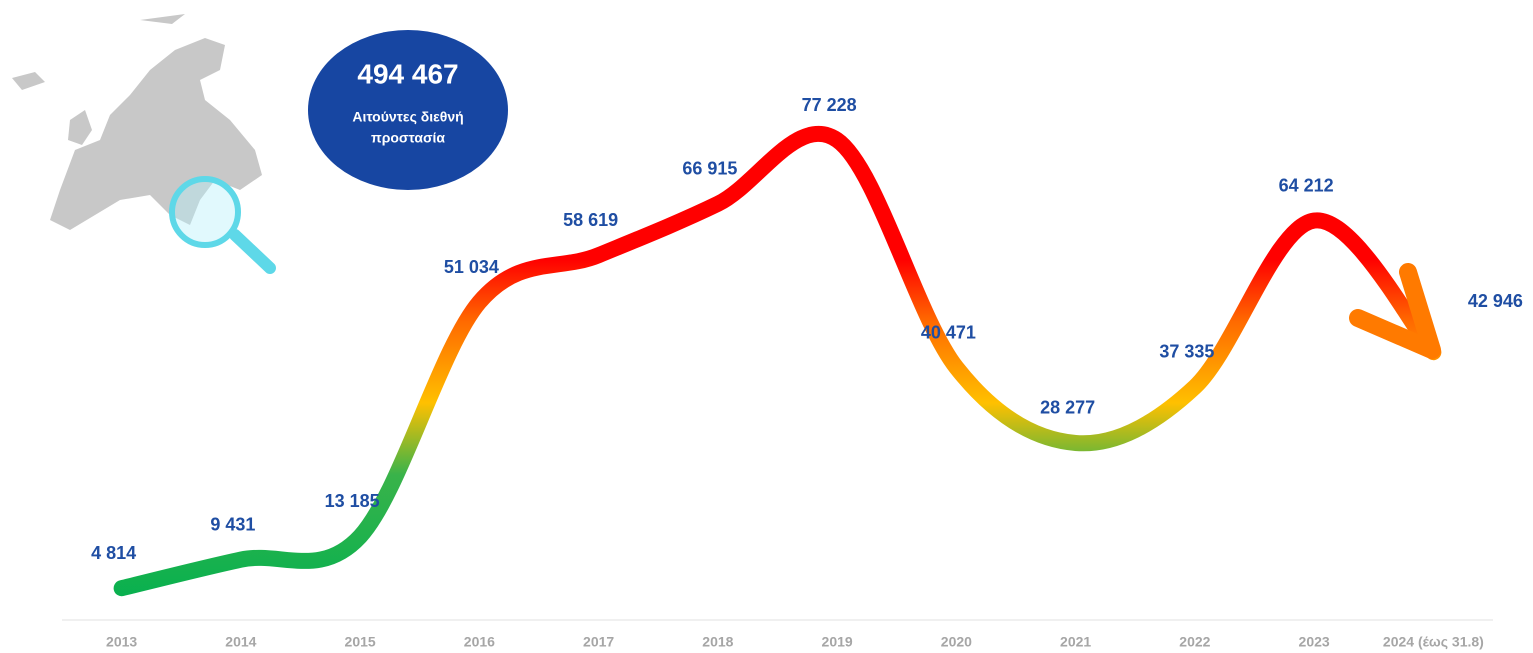 This screenshot has height=653, width=1533. Describe the element at coordinates (479, 642) in the screenshot. I see `x-tick-label: 2016` at that location.